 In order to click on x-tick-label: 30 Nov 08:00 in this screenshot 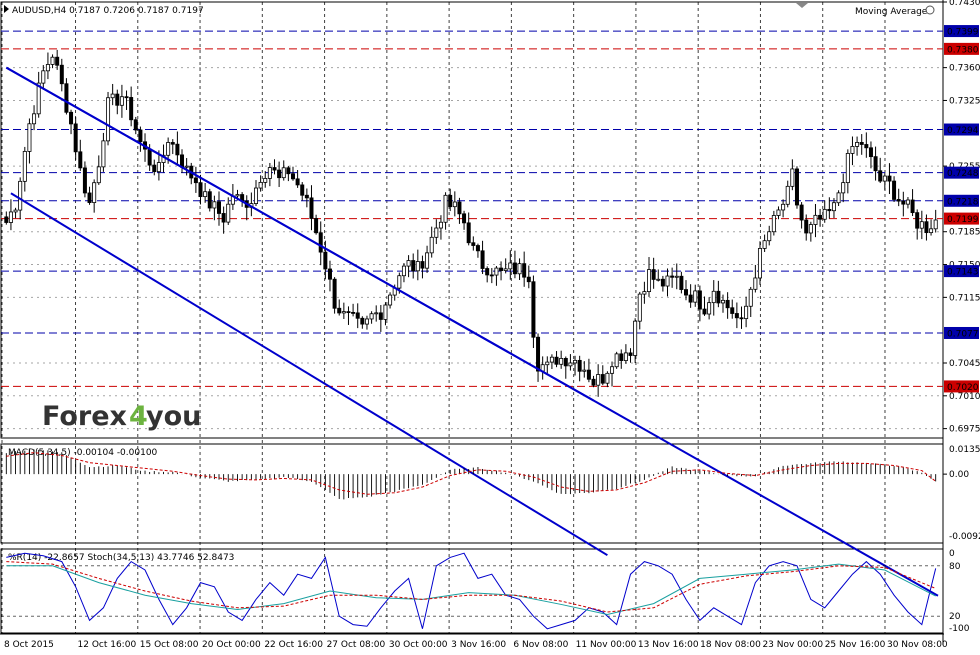, I will do `click(917, 645)`.